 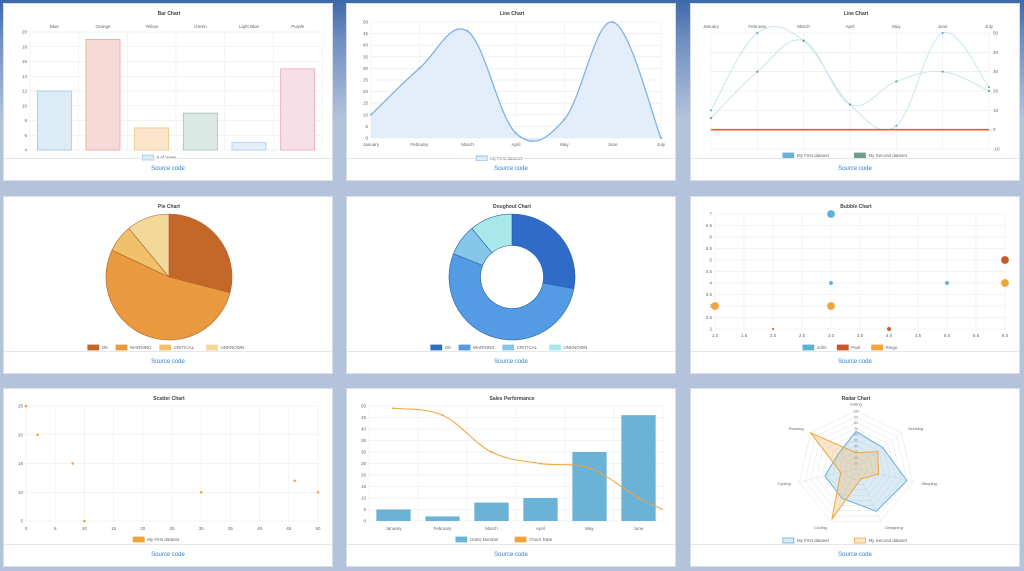 I want to click on pie-chart: Pie Chart OK WARNING CRITICAL UNKNOWN, so click(x=165, y=277).